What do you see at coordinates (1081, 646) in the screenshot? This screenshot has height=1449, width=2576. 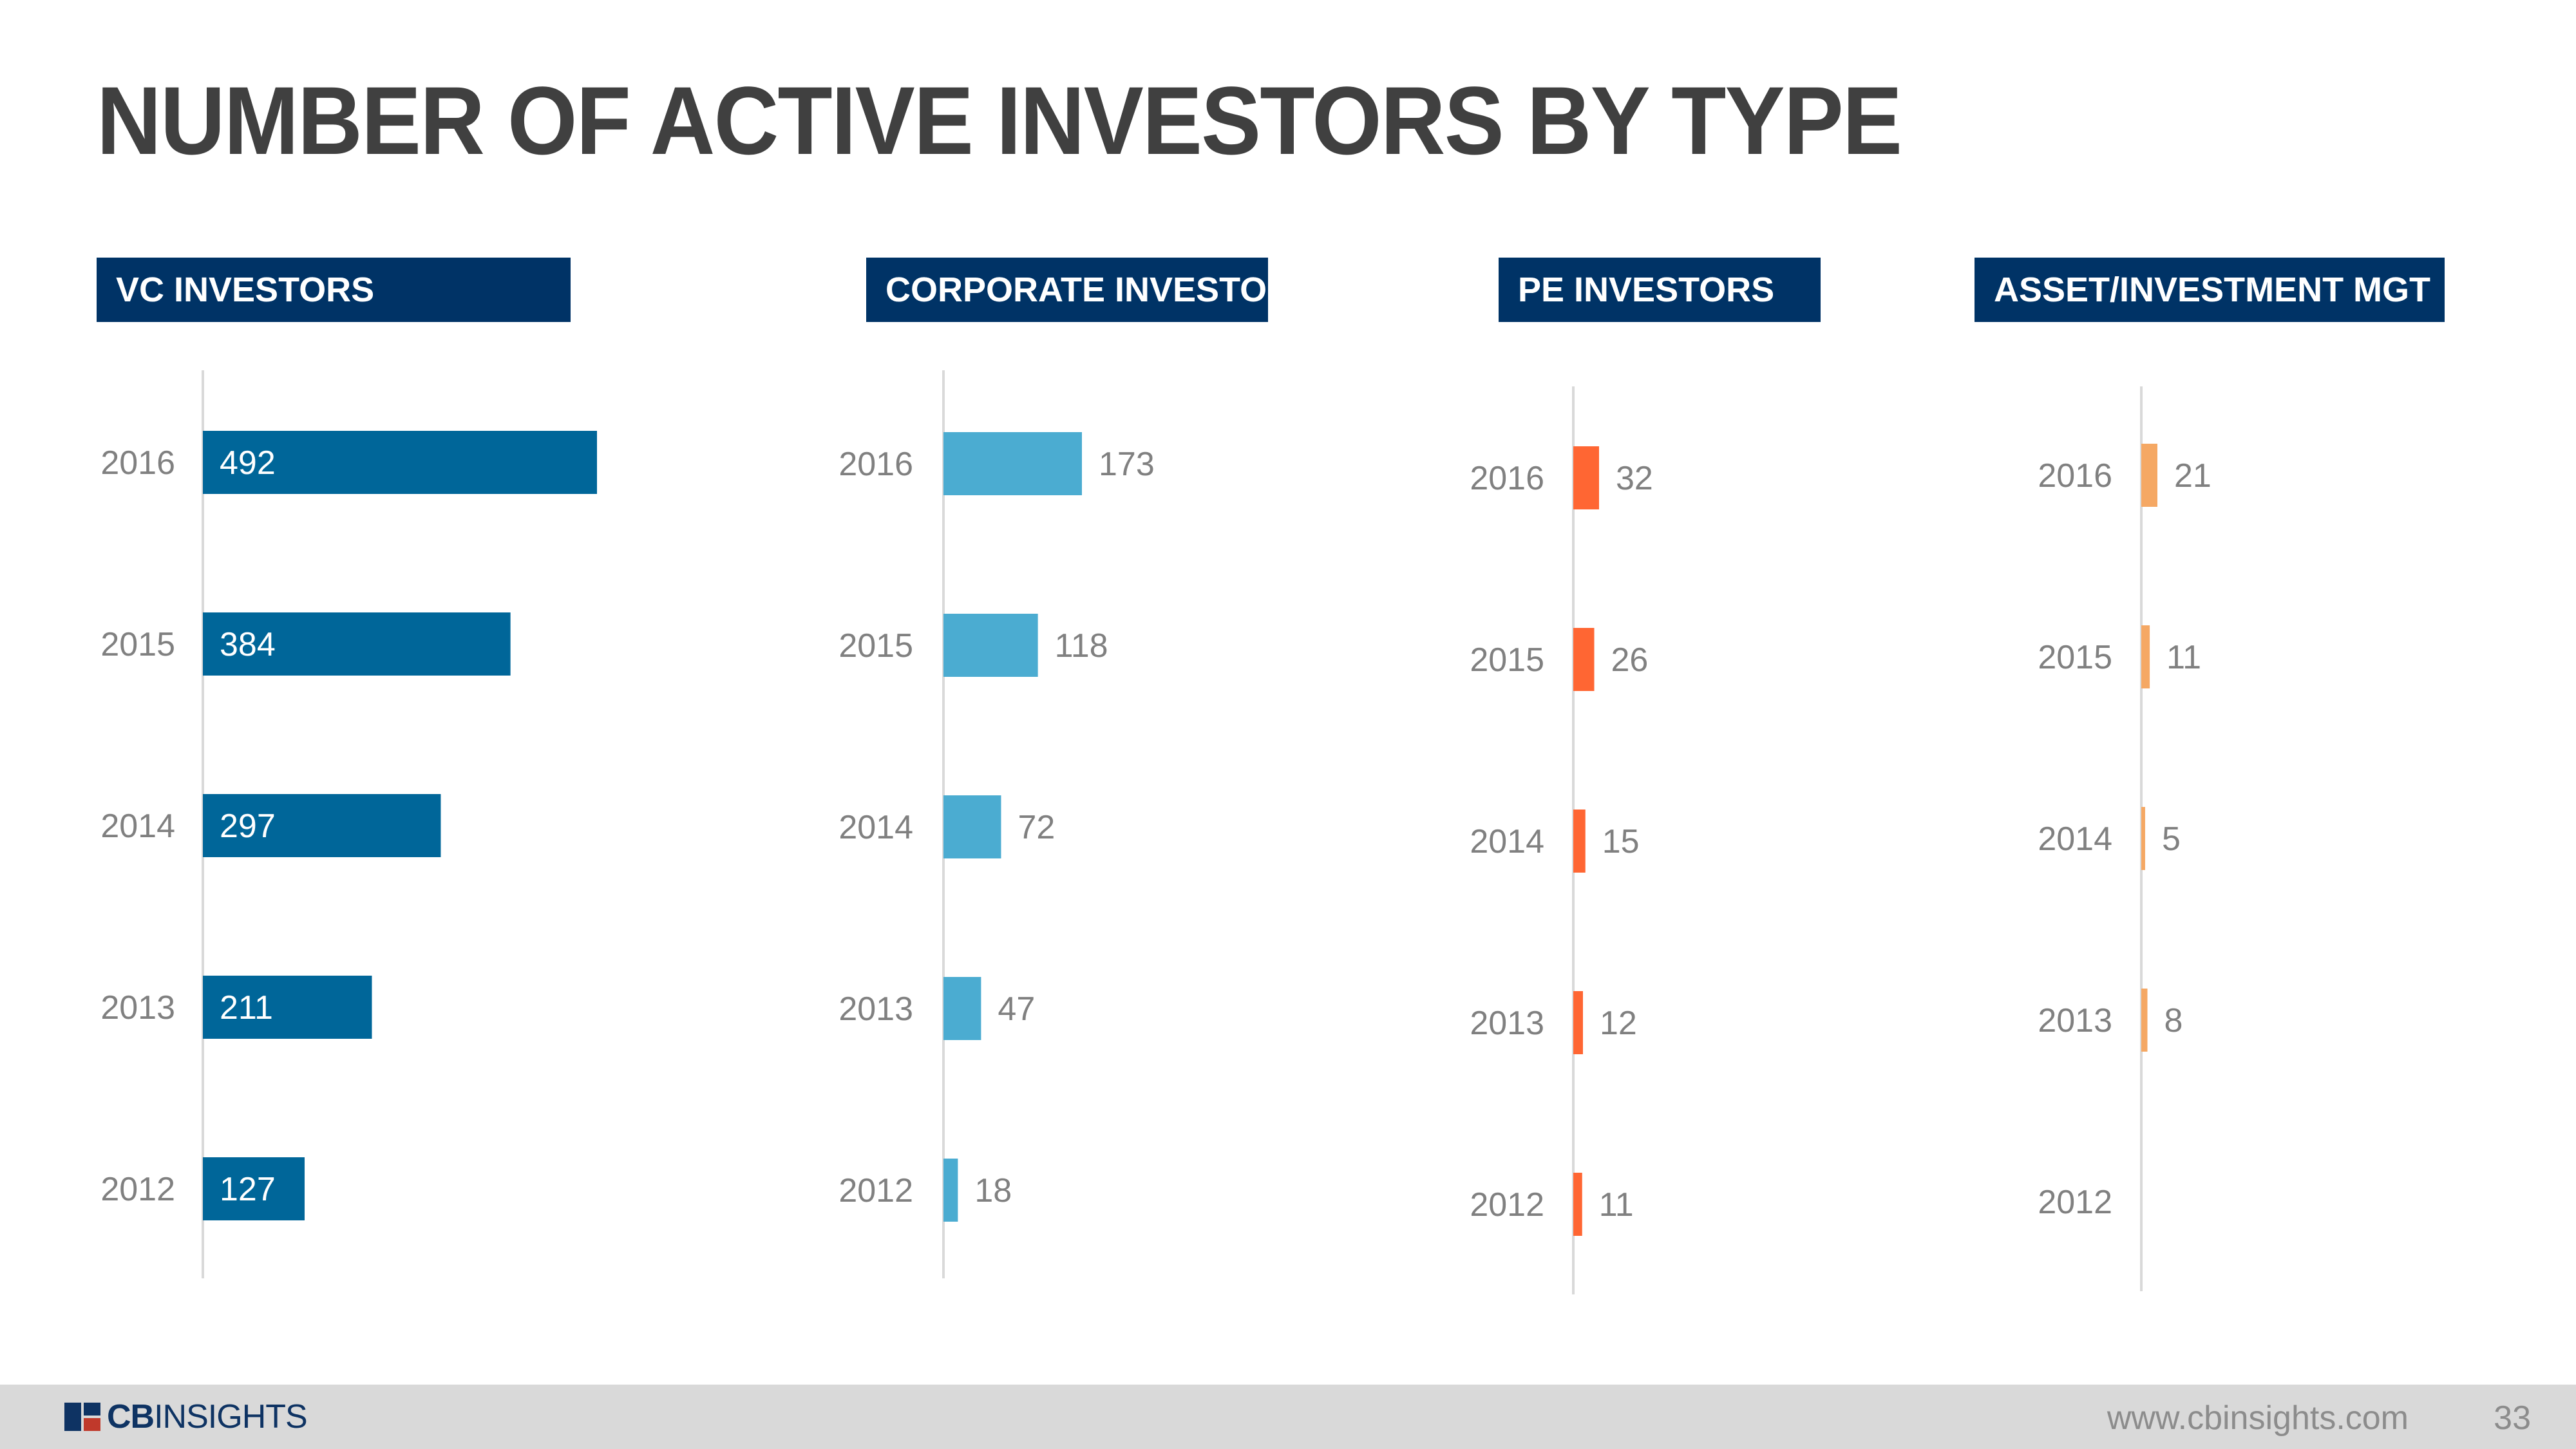 I see `value-label: 118` at bounding box center [1081, 646].